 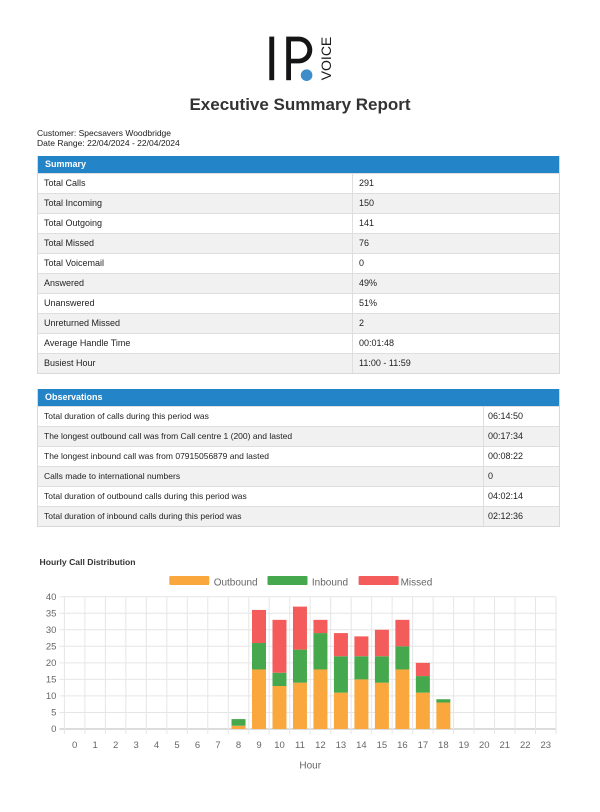 What do you see at coordinates (156, 745) in the screenshot?
I see `svg-text: 4` at bounding box center [156, 745].